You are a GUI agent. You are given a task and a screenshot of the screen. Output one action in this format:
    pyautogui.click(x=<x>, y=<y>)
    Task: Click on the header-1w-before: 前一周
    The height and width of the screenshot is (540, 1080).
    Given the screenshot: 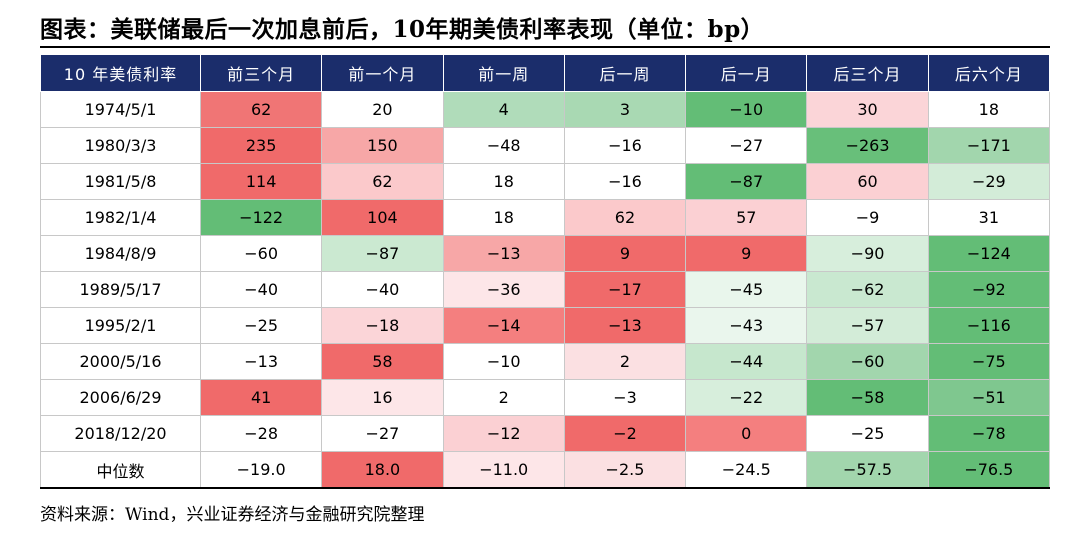 What is the action you would take?
    pyautogui.click(x=503, y=73)
    